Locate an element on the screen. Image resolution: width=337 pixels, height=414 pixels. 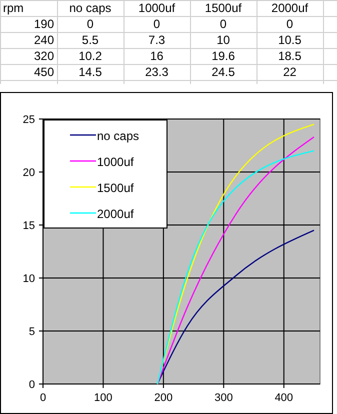
x-tick-label: 300 is located at coordinates (223, 398).